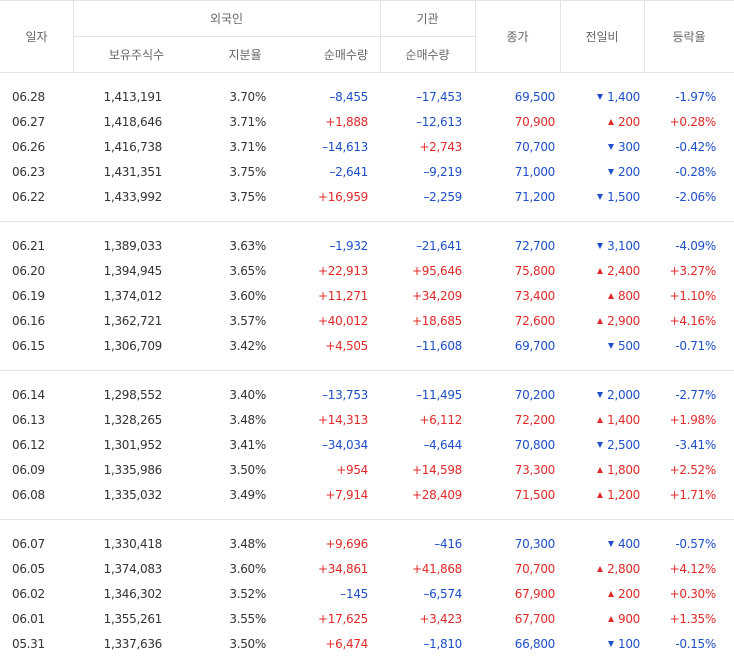 The image size is (734, 668). Describe the element at coordinates (133, 444) in the screenshot. I see `holdings: 1,301,952` at that location.